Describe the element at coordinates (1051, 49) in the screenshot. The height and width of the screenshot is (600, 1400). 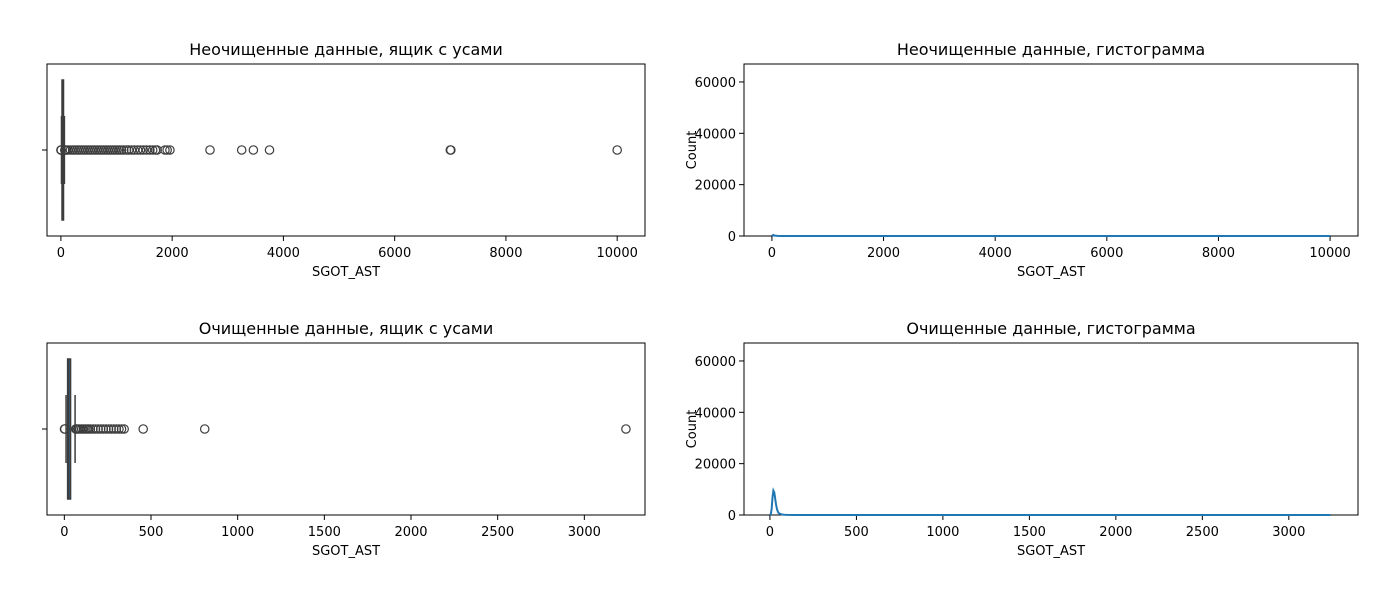
I see `panel-title: Неочищенные данные, гистограмма` at that location.